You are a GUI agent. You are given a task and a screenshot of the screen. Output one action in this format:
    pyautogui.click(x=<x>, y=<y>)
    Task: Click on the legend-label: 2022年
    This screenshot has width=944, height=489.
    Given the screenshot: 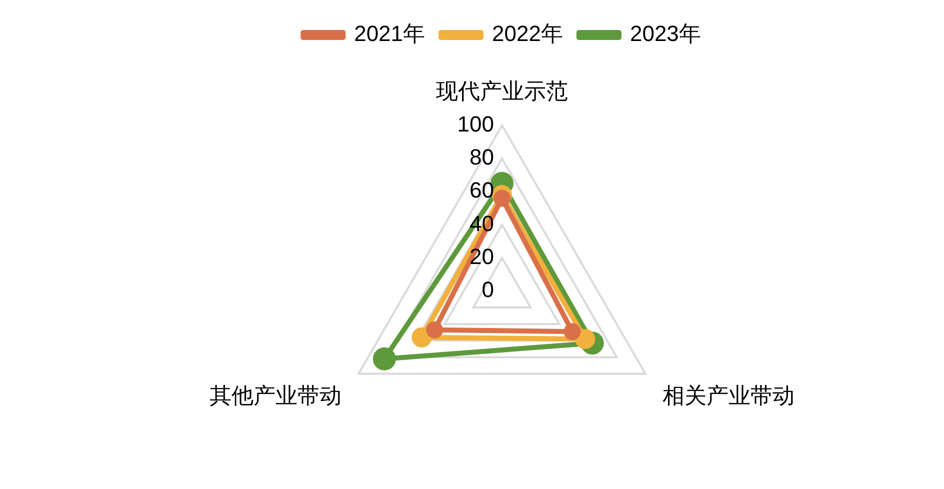 What is the action you would take?
    pyautogui.click(x=527, y=33)
    